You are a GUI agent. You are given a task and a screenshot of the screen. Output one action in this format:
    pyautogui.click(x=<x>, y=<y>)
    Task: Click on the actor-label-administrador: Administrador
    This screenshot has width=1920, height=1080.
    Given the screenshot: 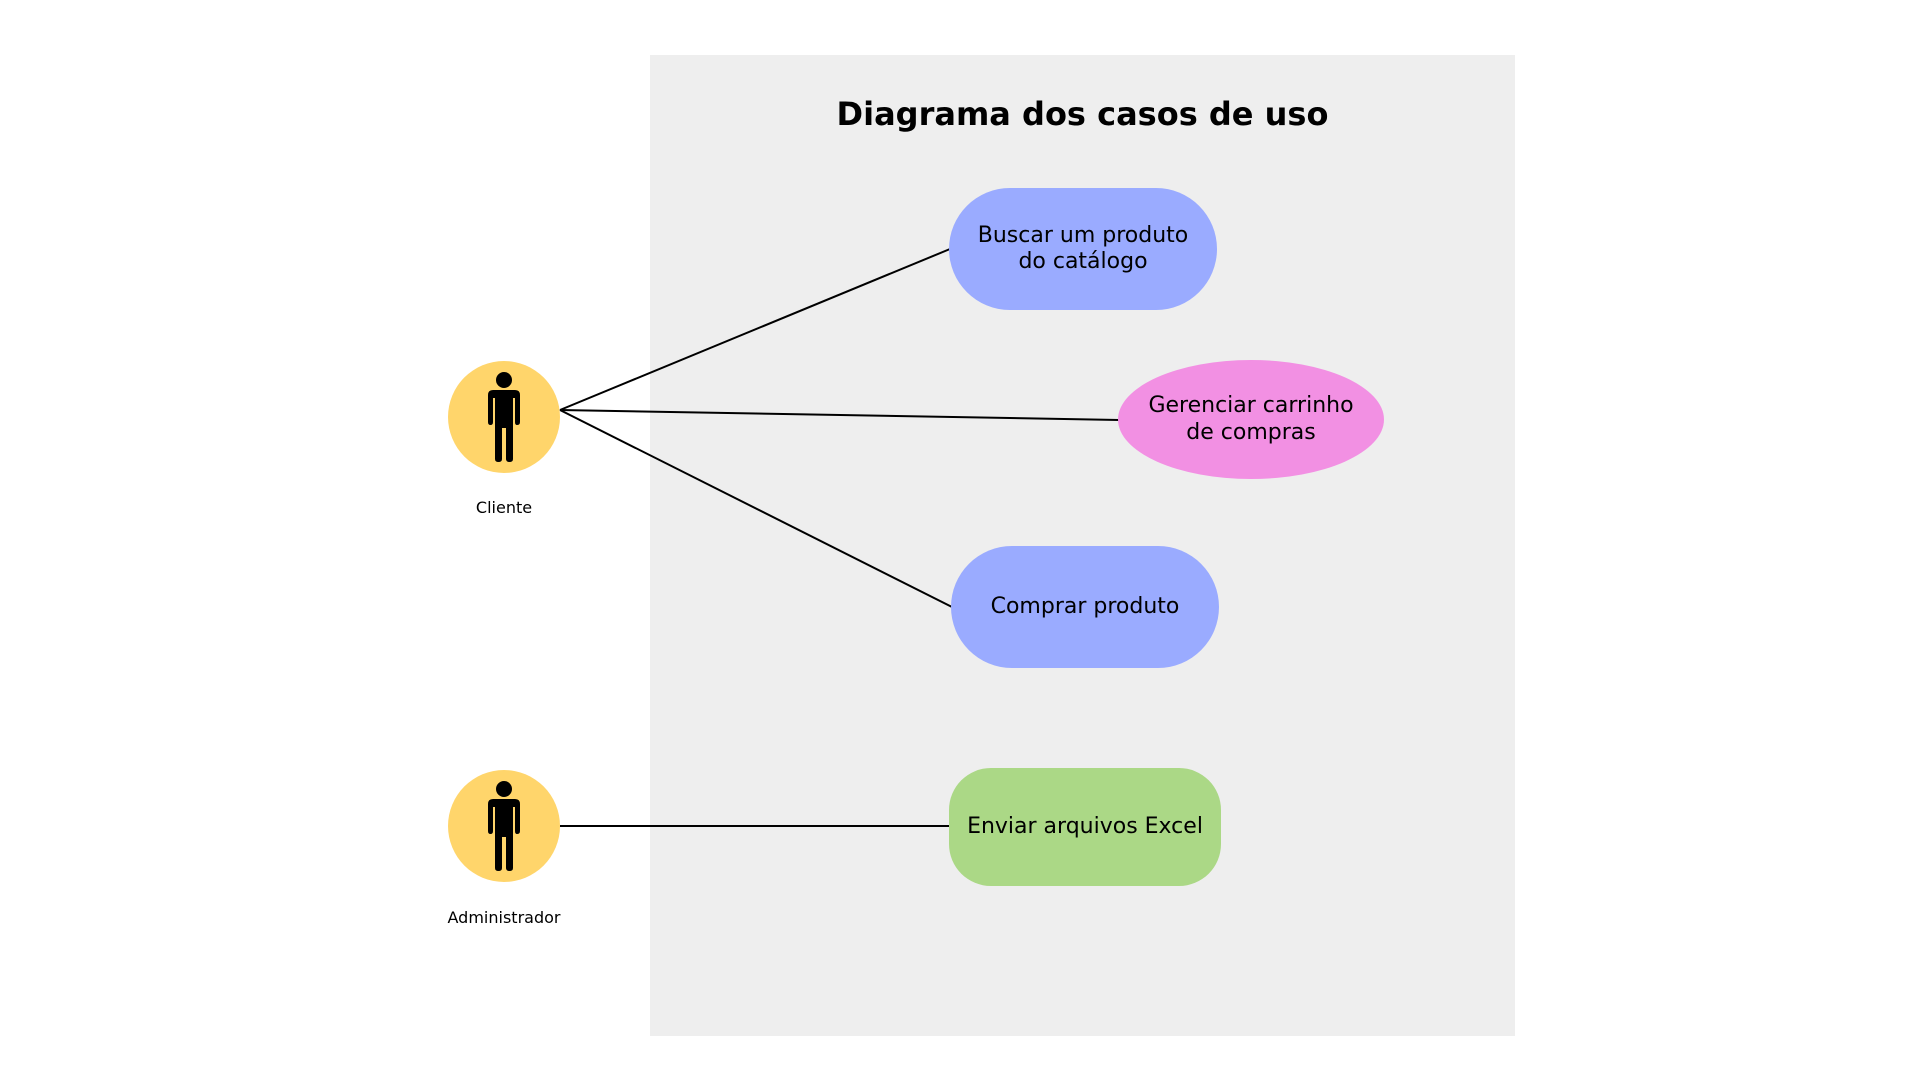 What is the action you would take?
    pyautogui.click(x=504, y=917)
    